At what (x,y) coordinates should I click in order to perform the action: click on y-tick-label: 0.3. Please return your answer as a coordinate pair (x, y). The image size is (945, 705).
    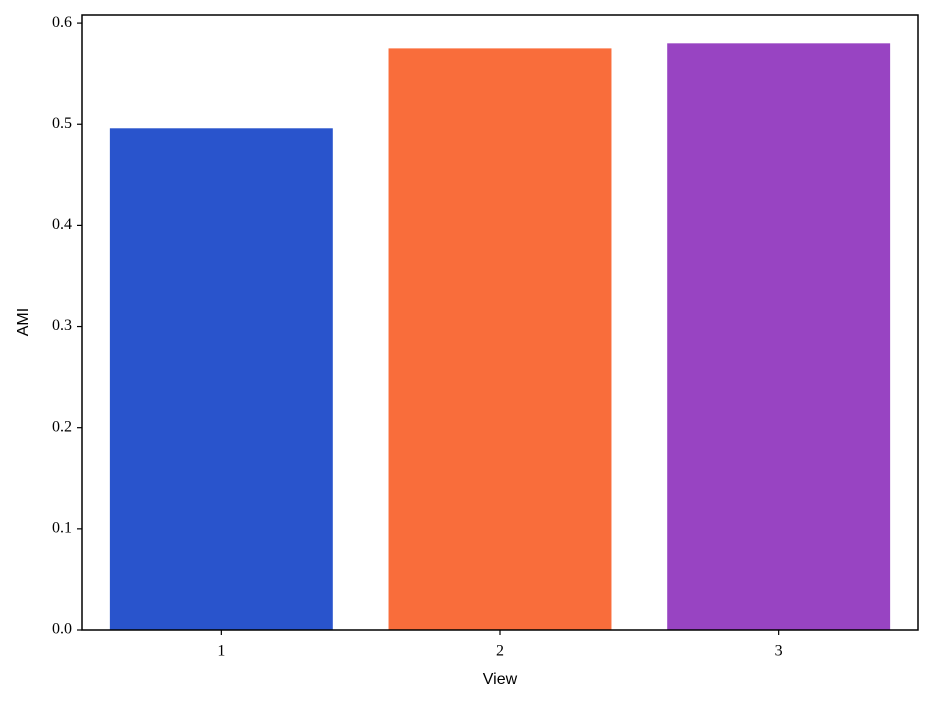
    Looking at the image, I should click on (62, 325).